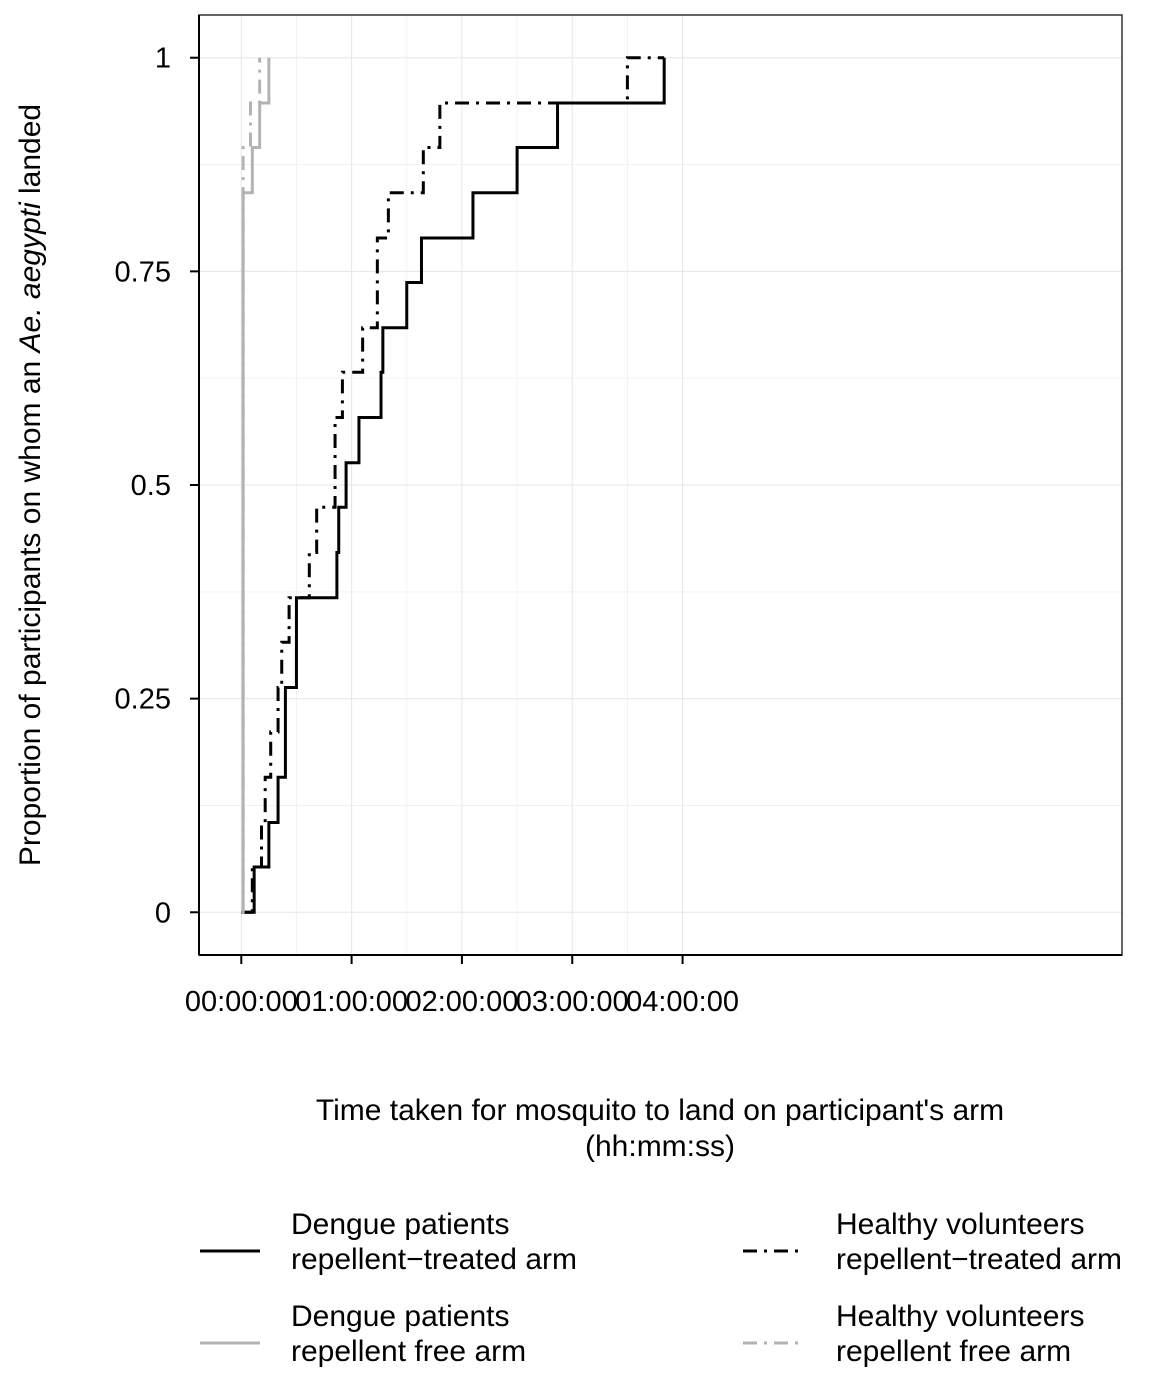 The height and width of the screenshot is (1375, 1160). Describe the element at coordinates (351, 1002) in the screenshot. I see `x-tick-label: 01:00:00` at that location.